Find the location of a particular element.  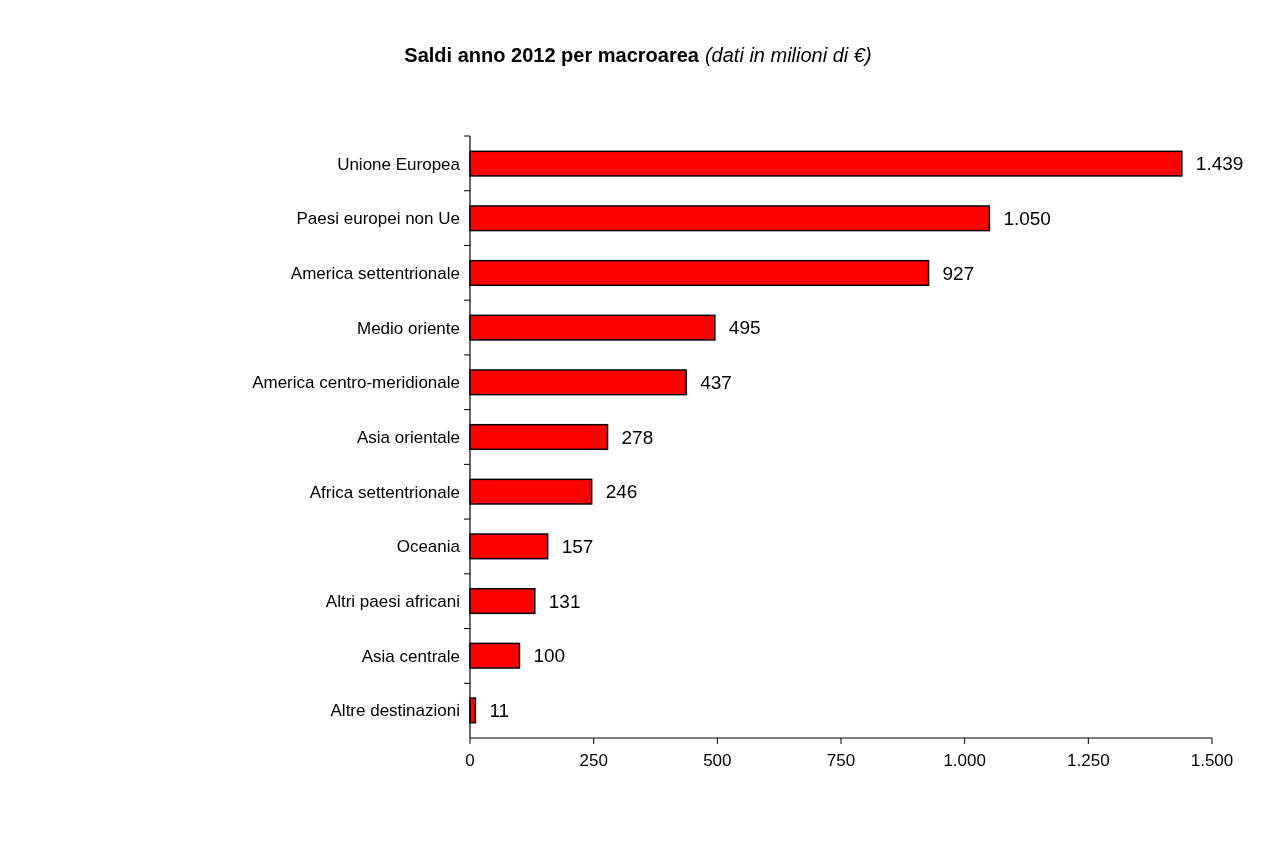

data-label: 495 is located at coordinates (744, 328).